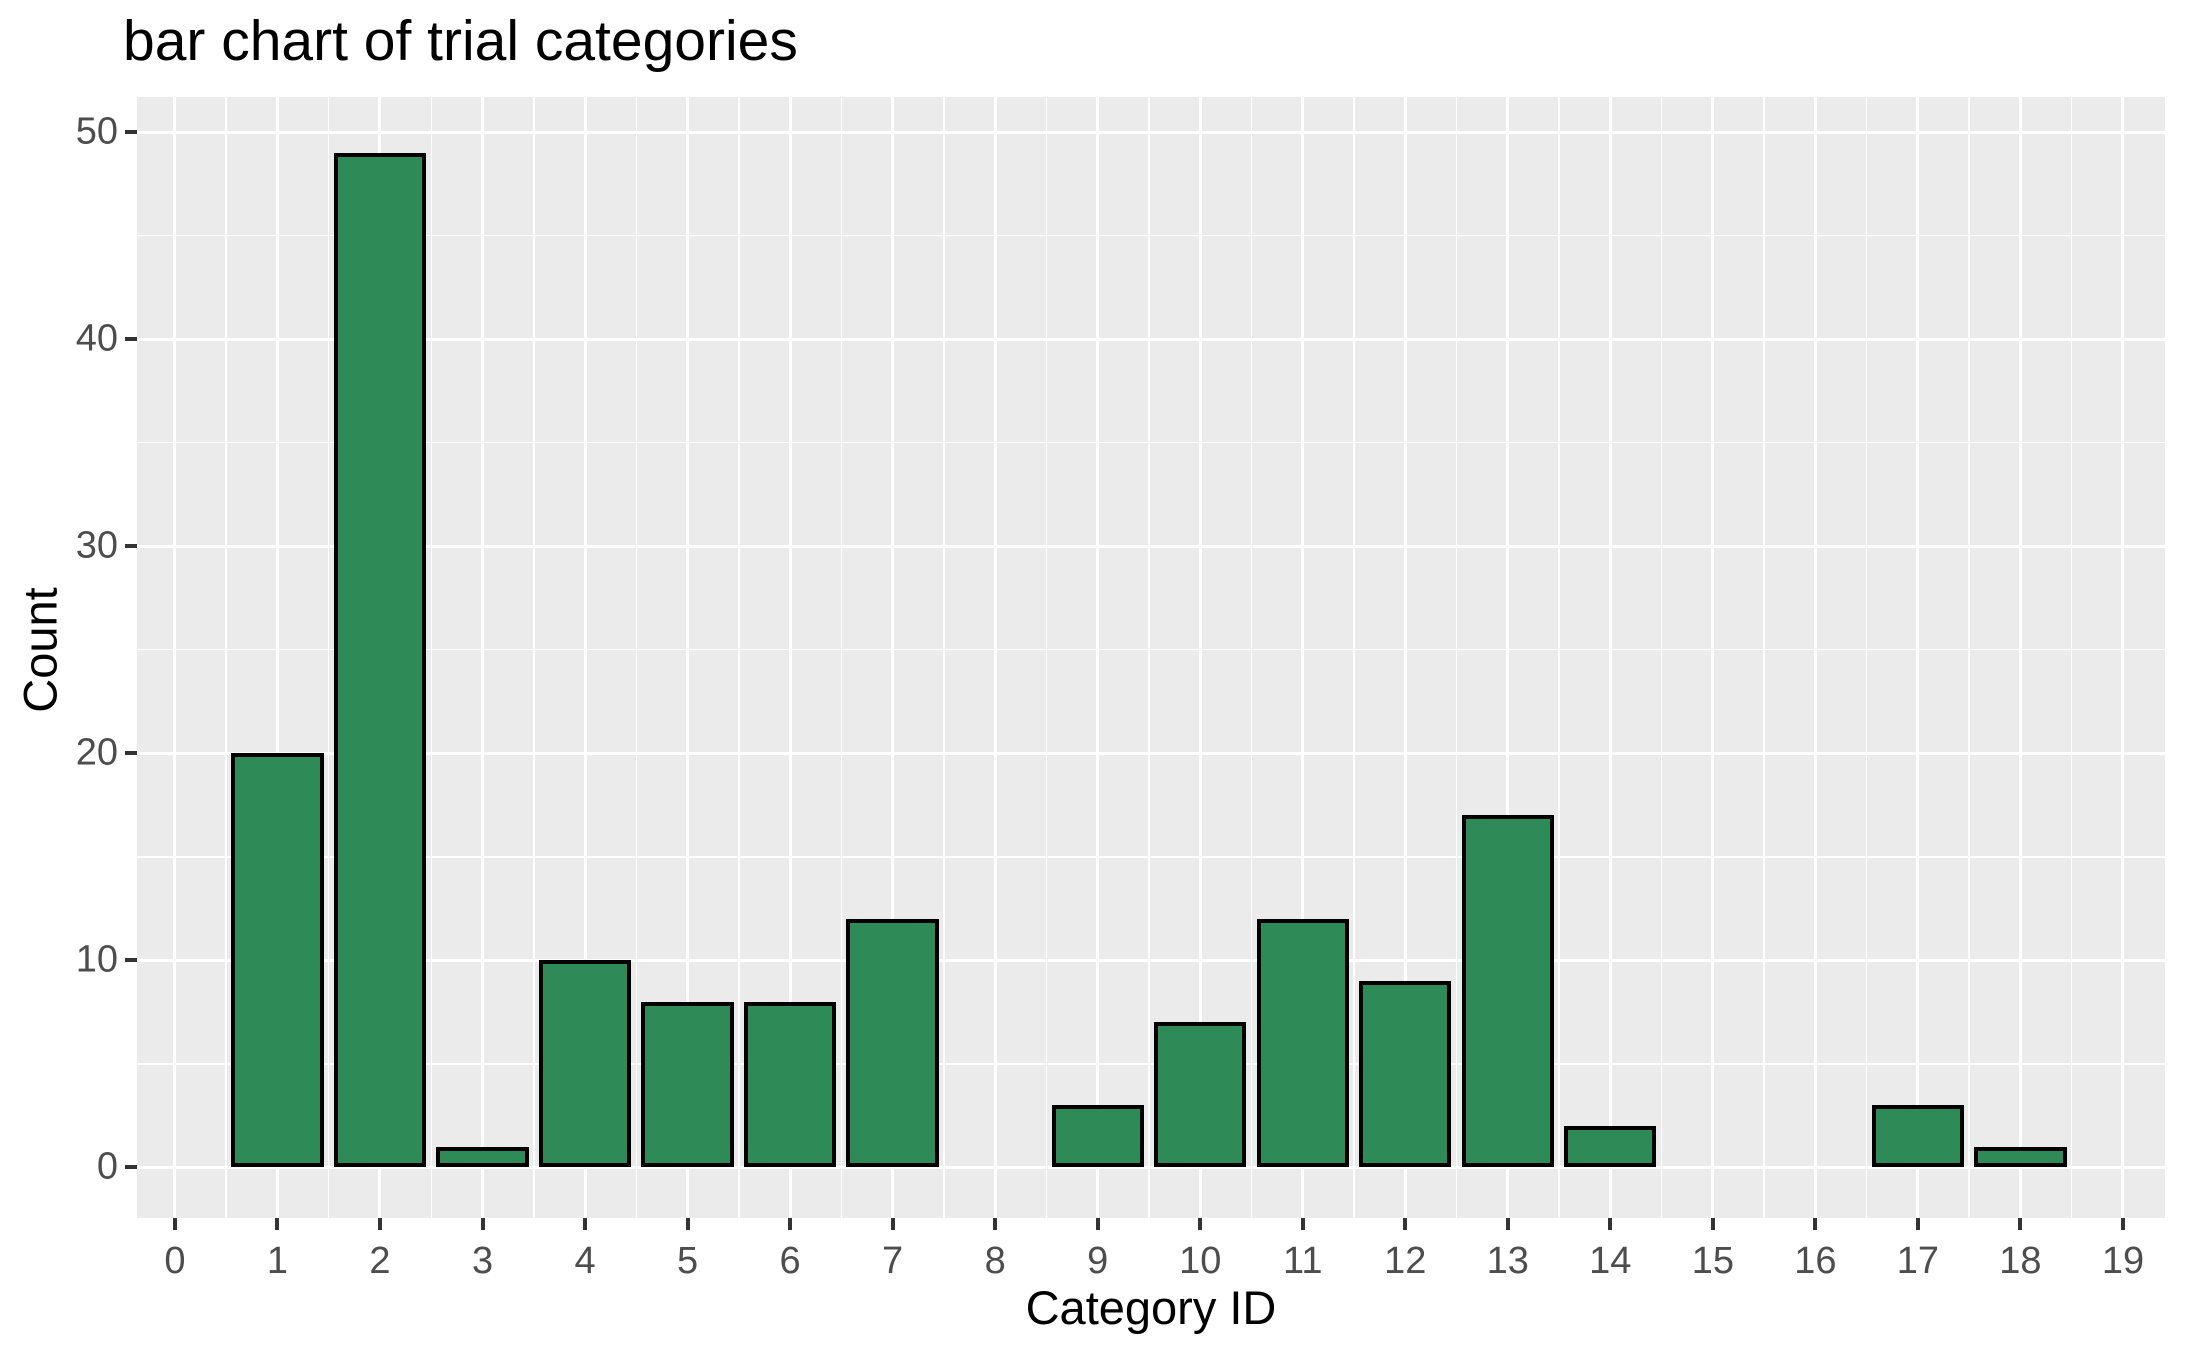 The image size is (2187, 1350). Describe the element at coordinates (1507, 1261) in the screenshot. I see `x-axis-tick-label: 13` at that location.